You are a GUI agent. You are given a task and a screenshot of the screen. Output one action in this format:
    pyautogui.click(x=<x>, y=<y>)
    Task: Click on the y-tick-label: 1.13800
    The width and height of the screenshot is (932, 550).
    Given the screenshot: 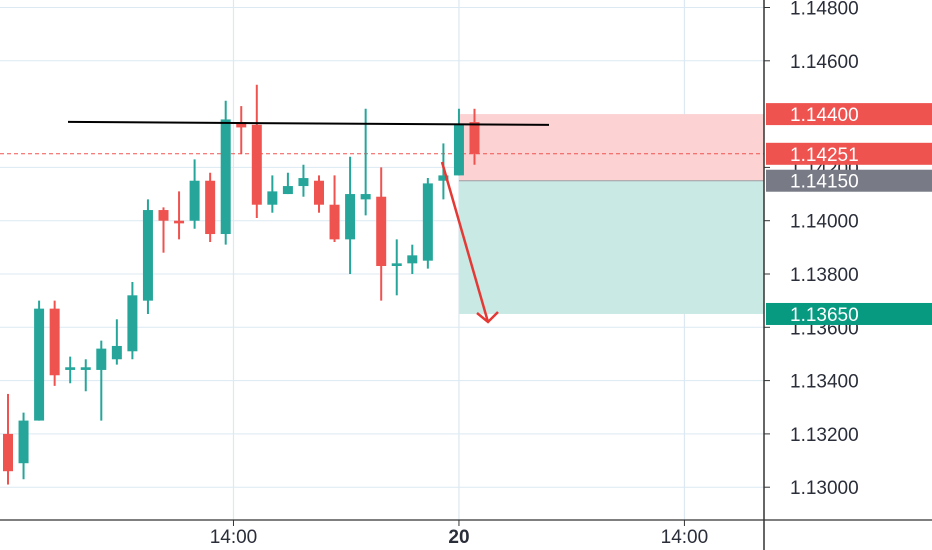 What is the action you would take?
    pyautogui.click(x=824, y=275)
    